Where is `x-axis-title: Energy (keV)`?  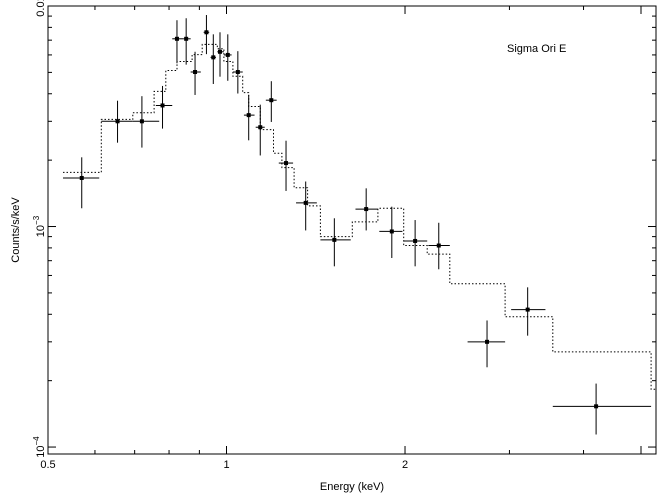
x-axis-title: Energy (keV) is located at coordinates (352, 487).